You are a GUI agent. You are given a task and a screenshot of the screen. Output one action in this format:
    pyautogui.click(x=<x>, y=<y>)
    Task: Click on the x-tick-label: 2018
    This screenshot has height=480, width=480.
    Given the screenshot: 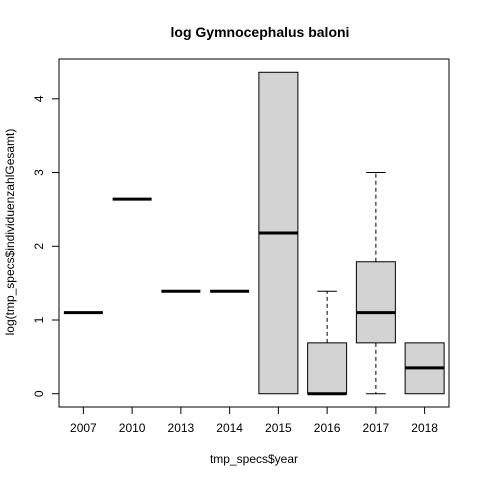 What is the action you would take?
    pyautogui.click(x=424, y=428)
    